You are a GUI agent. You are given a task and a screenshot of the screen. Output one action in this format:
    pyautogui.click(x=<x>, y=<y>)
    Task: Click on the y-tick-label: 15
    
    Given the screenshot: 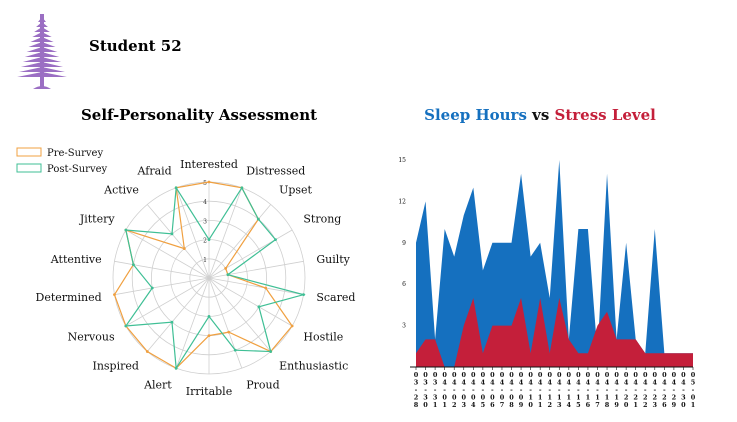 What is the action you would take?
    pyautogui.click(x=402, y=160)
    